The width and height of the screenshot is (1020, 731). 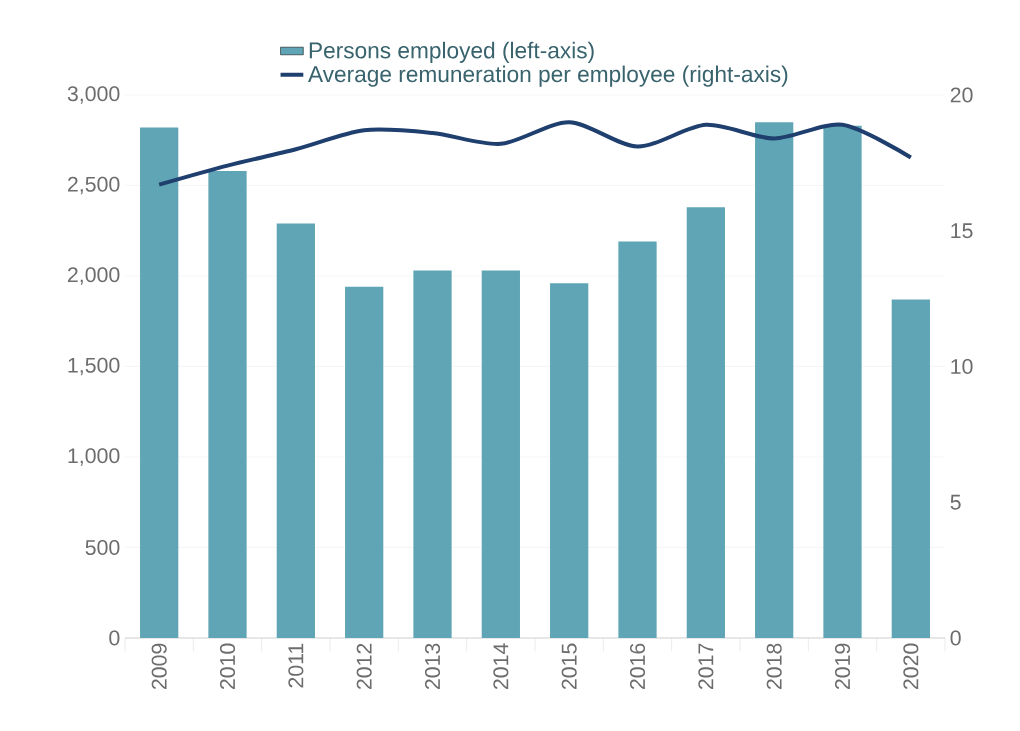 I want to click on line-series, so click(x=535, y=153).